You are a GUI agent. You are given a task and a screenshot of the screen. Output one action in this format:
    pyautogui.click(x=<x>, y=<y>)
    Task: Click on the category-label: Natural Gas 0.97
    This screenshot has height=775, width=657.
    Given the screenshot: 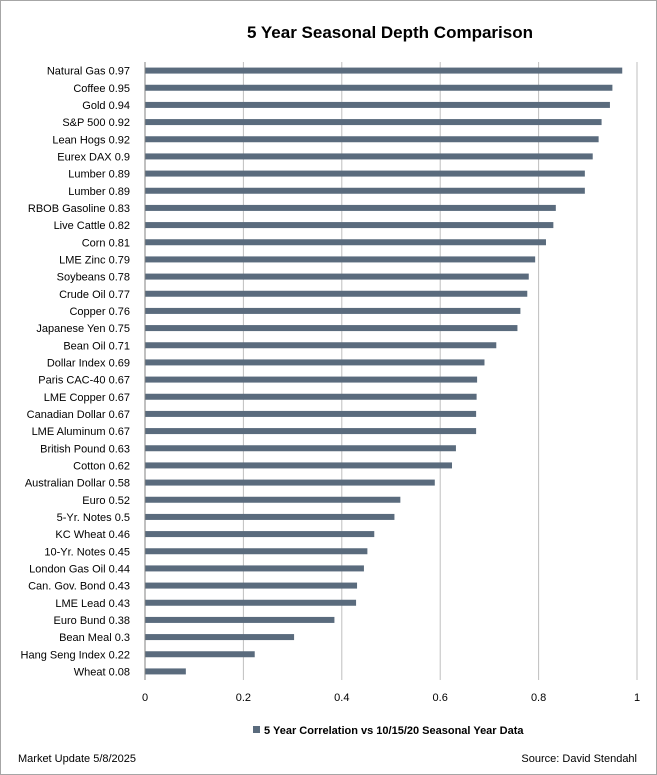 What is the action you would take?
    pyautogui.click(x=88, y=72)
    